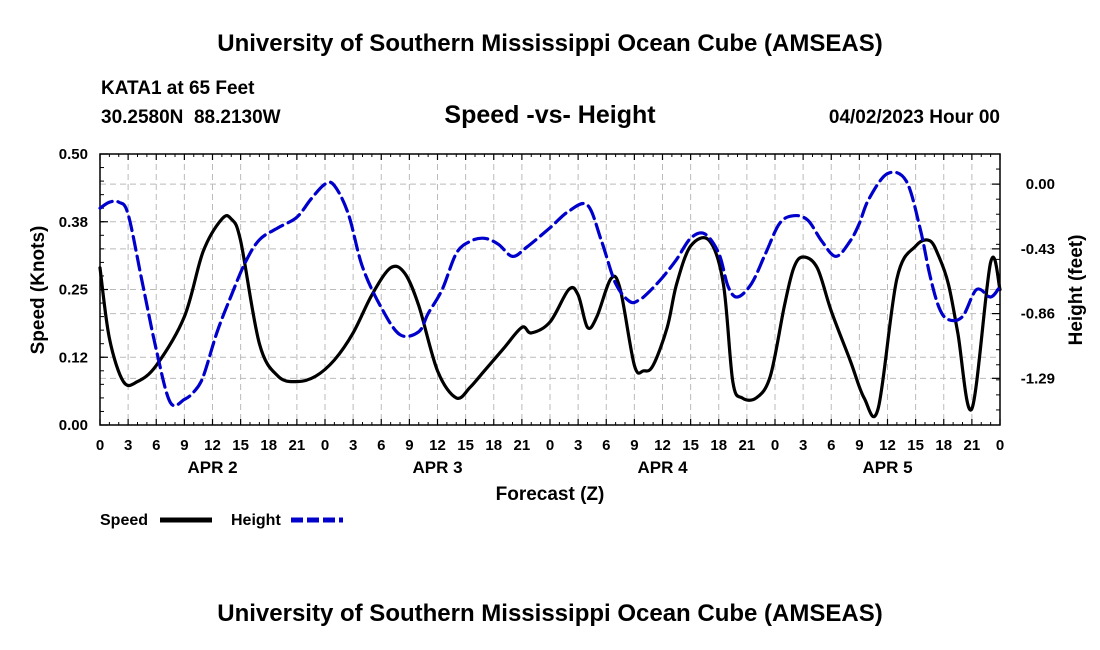  What do you see at coordinates (1038, 314) in the screenshot?
I see `y2-tick-label: -0.86` at bounding box center [1038, 314].